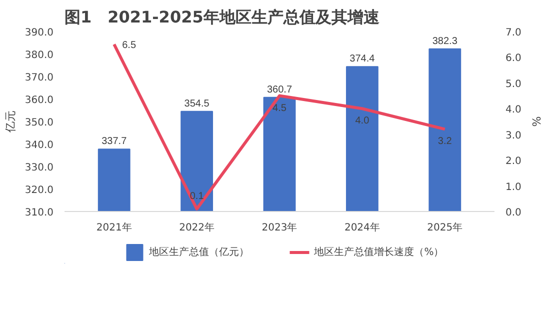 The width and height of the screenshot is (555, 325). Describe the element at coordinates (199, 252) in the screenshot. I see `legend-label: 地区生产总值（亿元）` at that location.